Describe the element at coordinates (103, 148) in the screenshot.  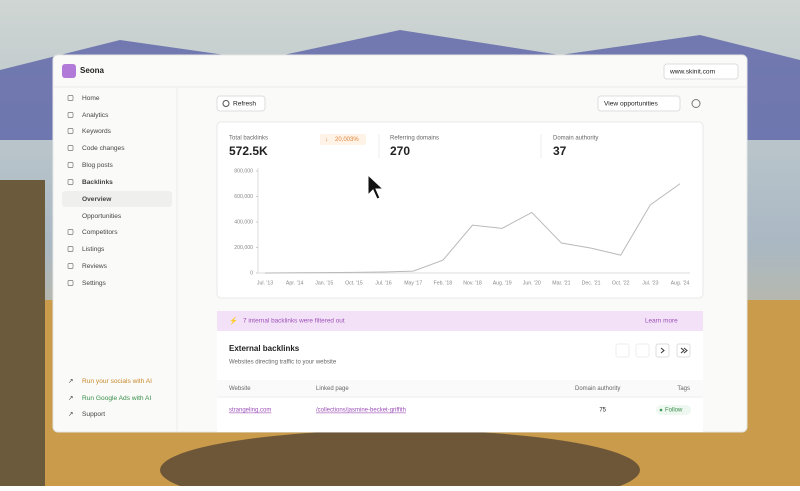
I see `nav-item: Code changes` at that location.